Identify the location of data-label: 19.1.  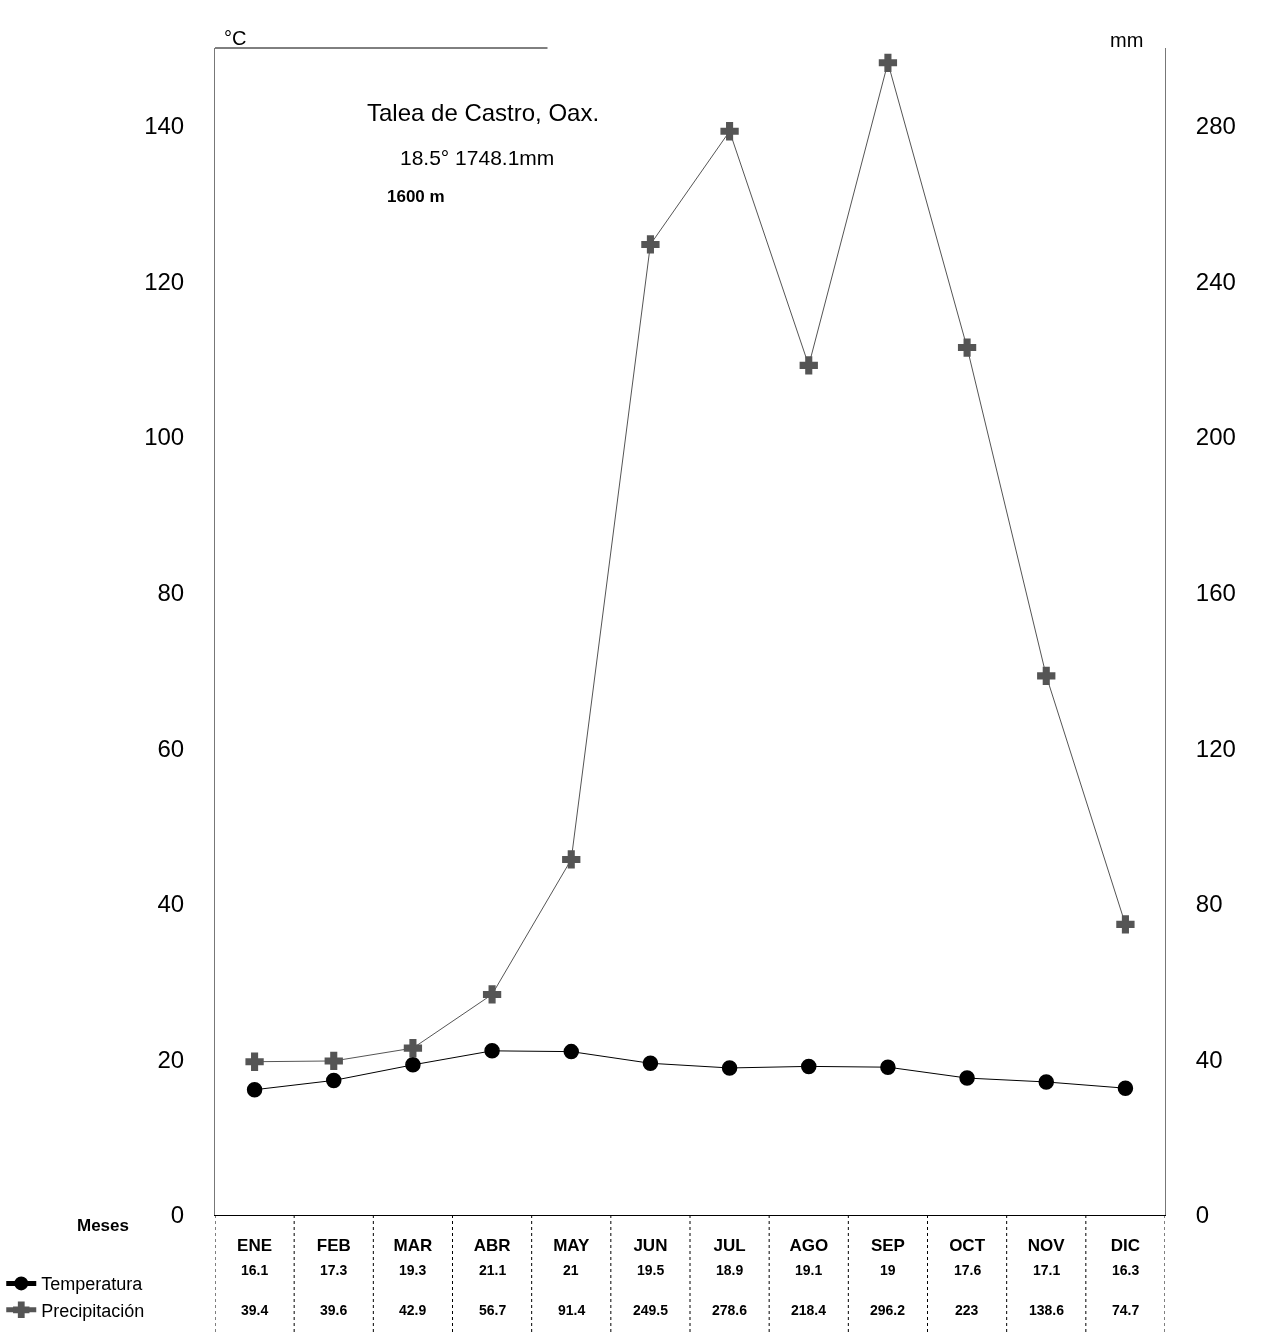
(809, 1270).